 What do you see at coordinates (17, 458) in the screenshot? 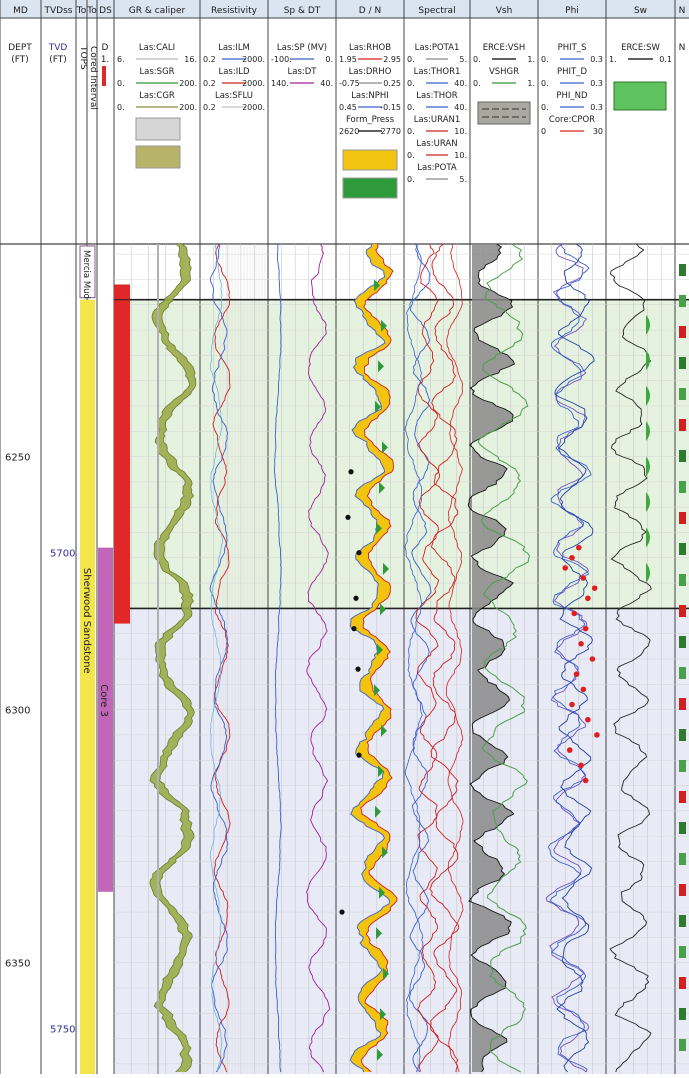
I see `md-depth-label: 6250` at bounding box center [17, 458].